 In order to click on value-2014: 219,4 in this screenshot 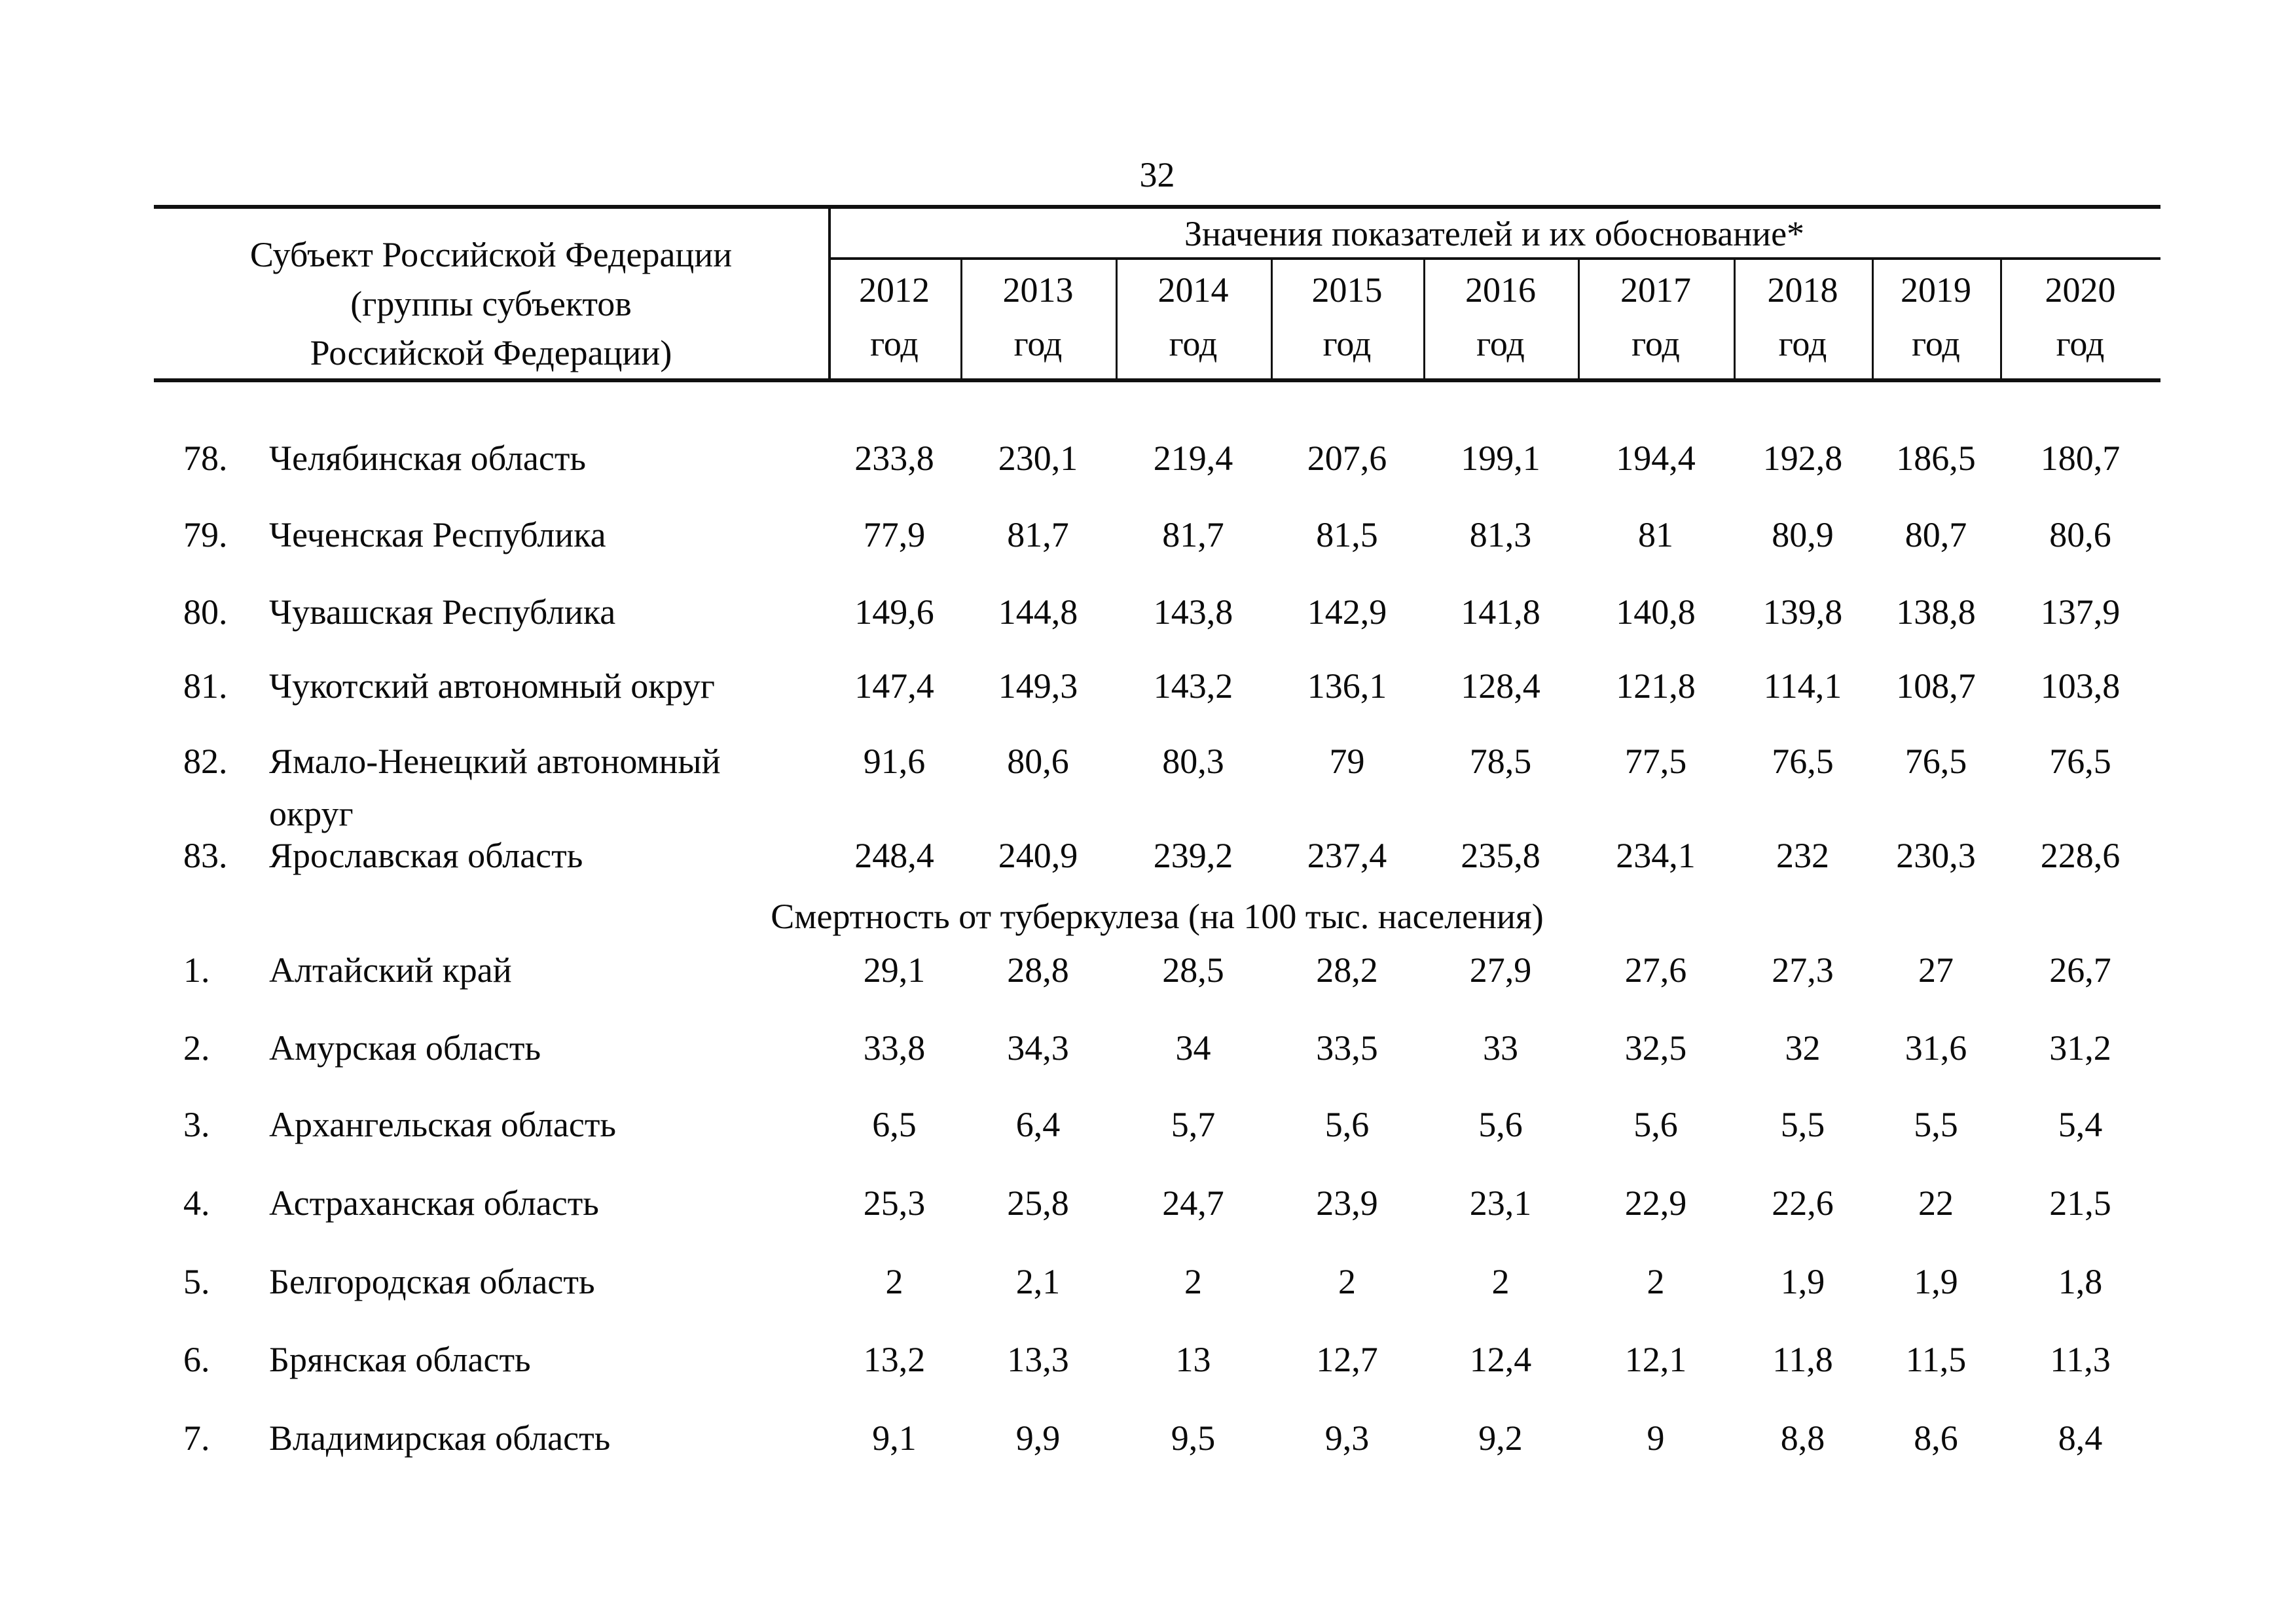, I will do `click(1193, 458)`.